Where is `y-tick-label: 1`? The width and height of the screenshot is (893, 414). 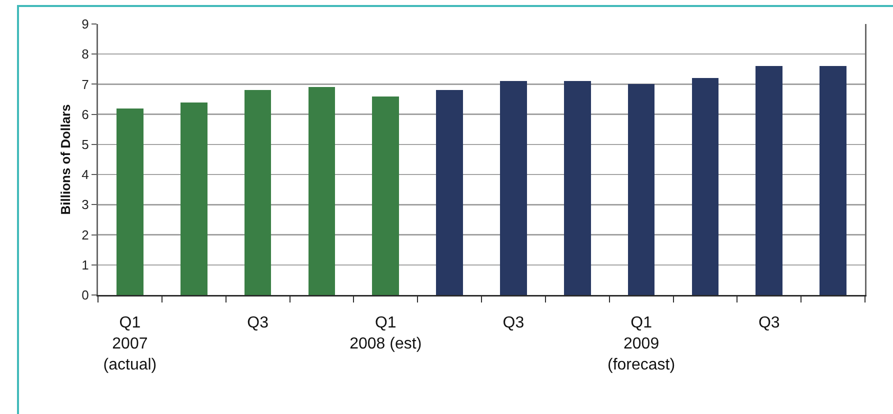
y-tick-label: 1 is located at coordinates (85, 264).